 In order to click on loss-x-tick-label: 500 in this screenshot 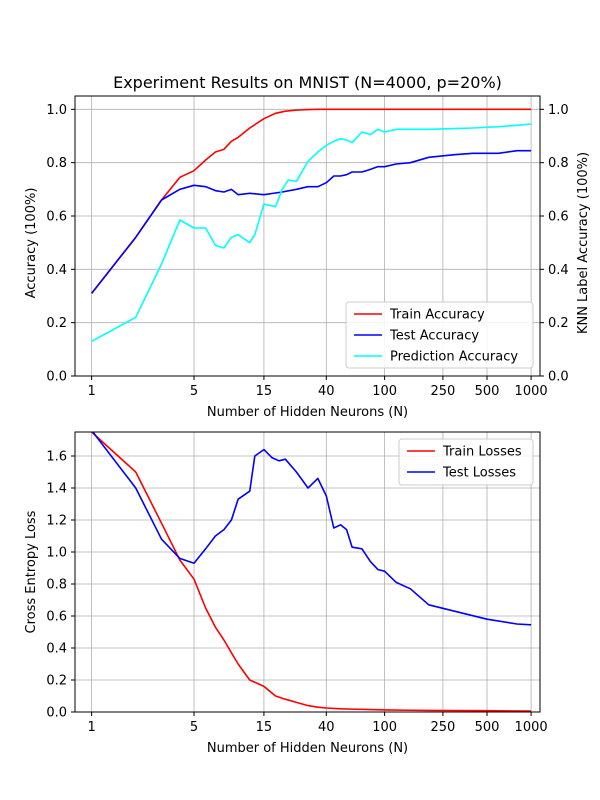, I will do `click(487, 727)`.